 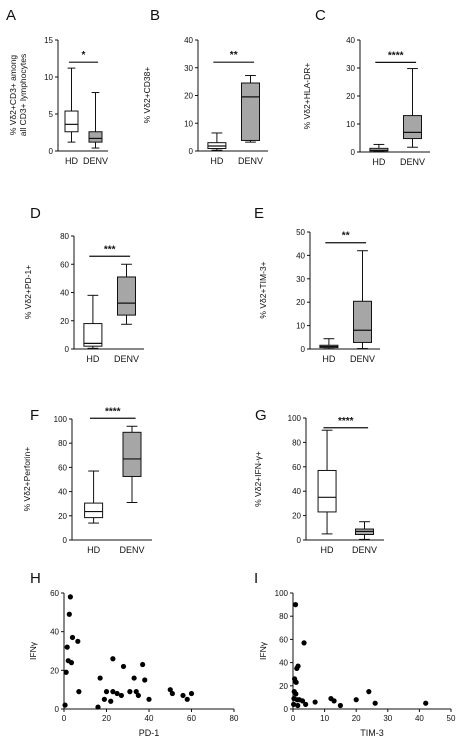 I want to click on significance-label: ****, so click(x=396, y=55).